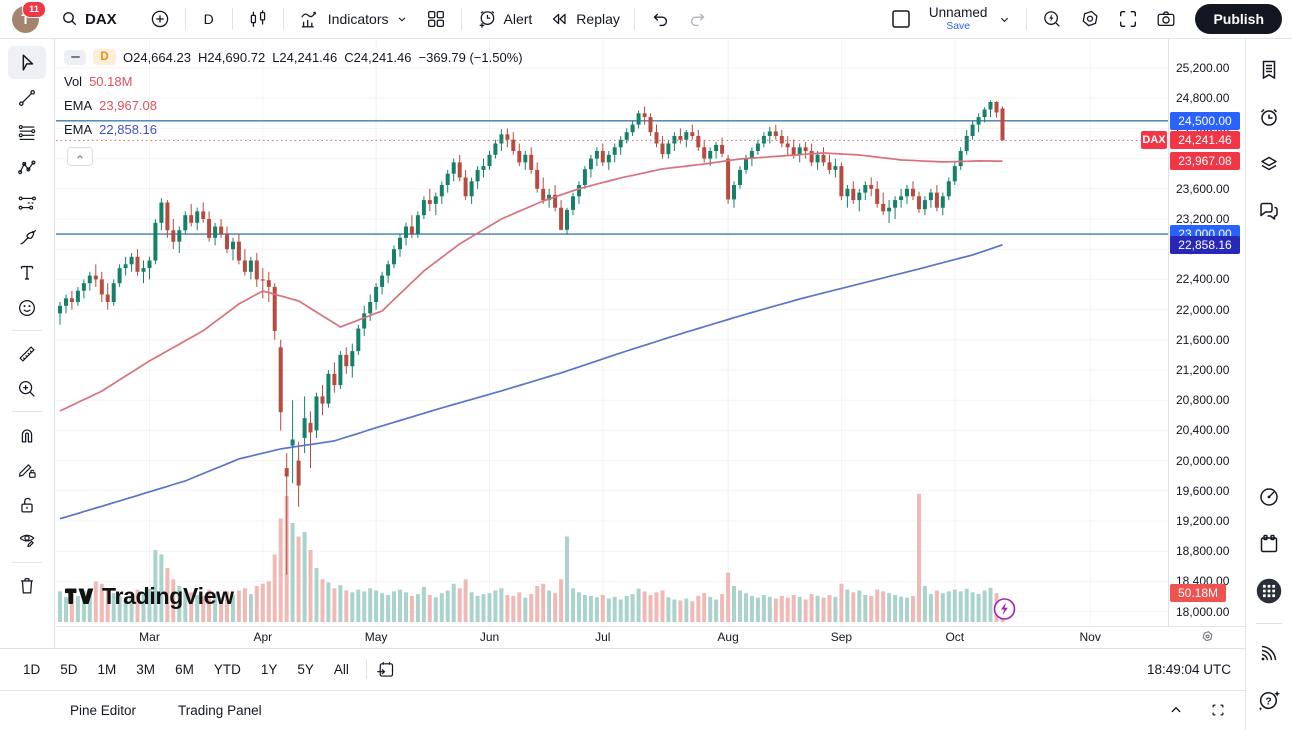 The image size is (1292, 730). I want to click on publish-button: Publish, so click(1238, 19).